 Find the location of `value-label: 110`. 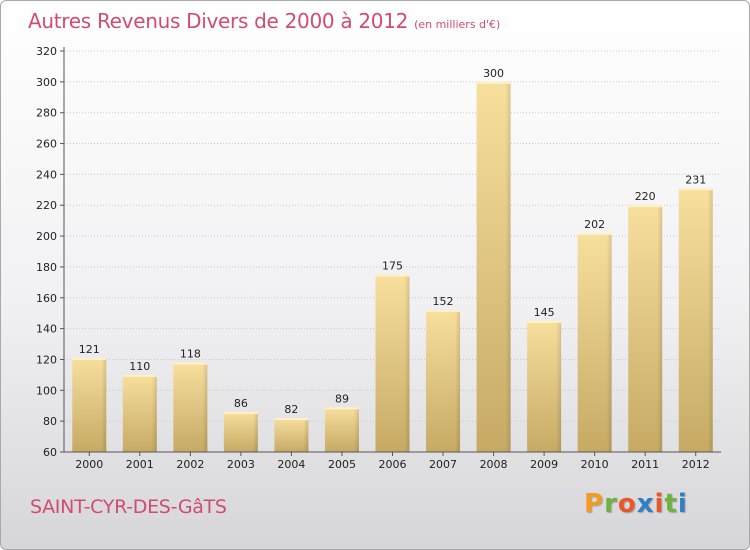

value-label: 110 is located at coordinates (139, 366).